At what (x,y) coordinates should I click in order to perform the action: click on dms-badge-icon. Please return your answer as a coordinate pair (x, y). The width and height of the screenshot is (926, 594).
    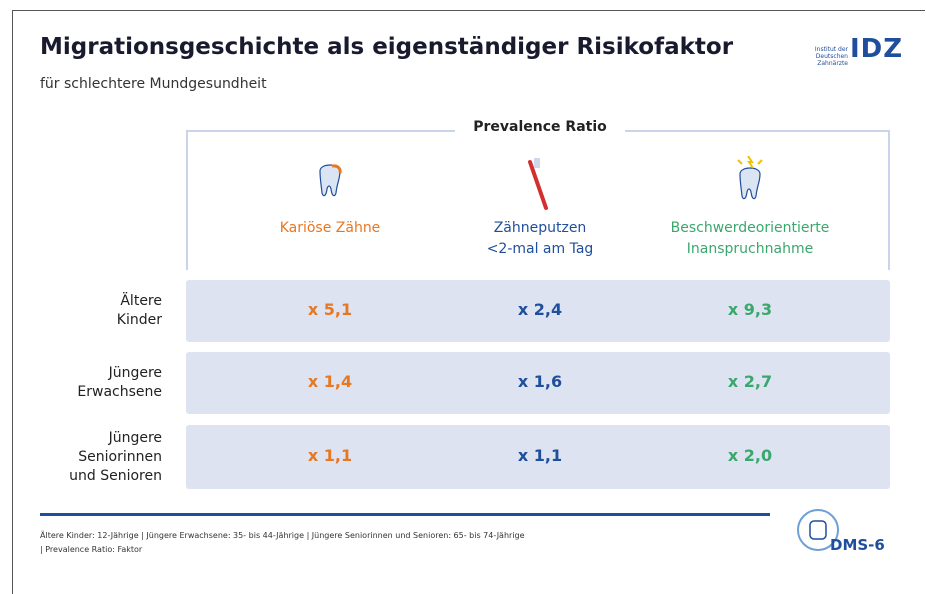
    Looking at the image, I should click on (818, 530).